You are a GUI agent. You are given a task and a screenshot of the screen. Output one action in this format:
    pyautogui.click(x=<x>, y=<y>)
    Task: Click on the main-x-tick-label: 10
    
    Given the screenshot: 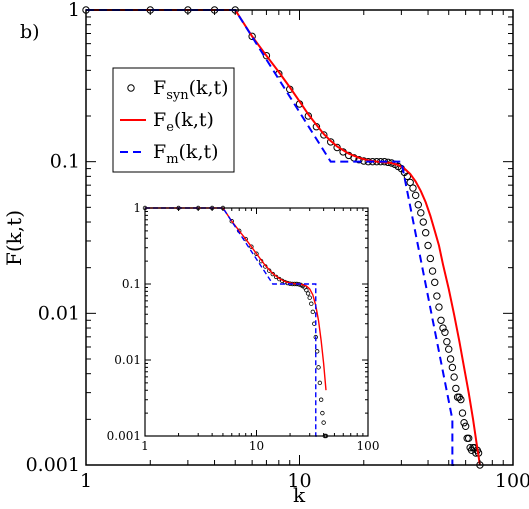 What is the action you would take?
    pyautogui.click(x=299, y=481)
    